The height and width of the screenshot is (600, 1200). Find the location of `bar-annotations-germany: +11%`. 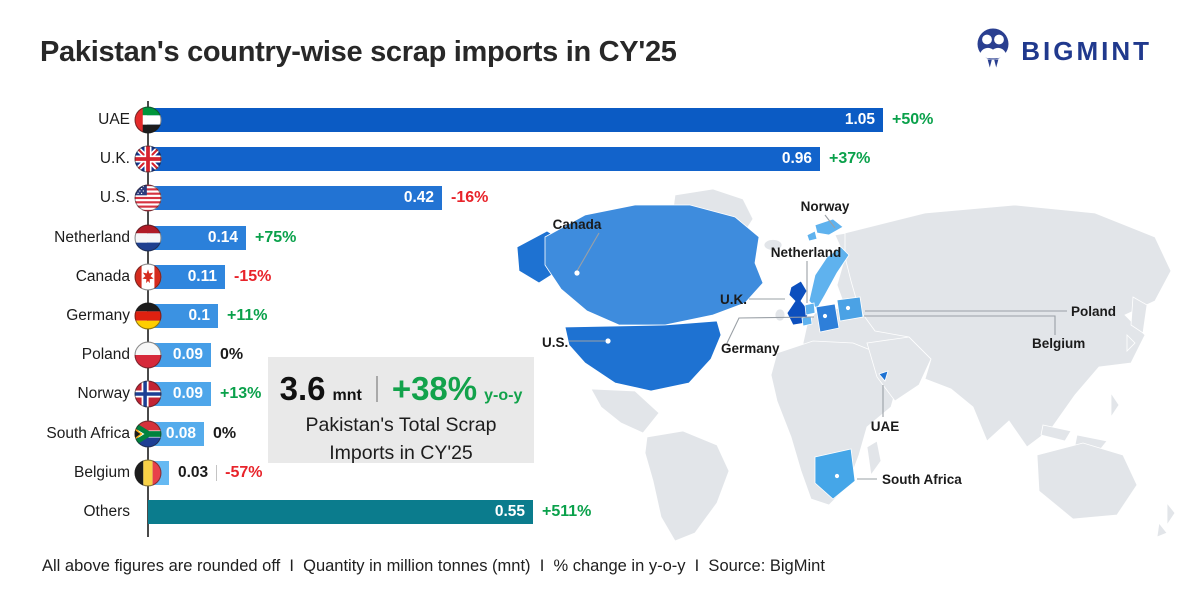

bar-annotations-germany: +11% is located at coordinates (247, 316).